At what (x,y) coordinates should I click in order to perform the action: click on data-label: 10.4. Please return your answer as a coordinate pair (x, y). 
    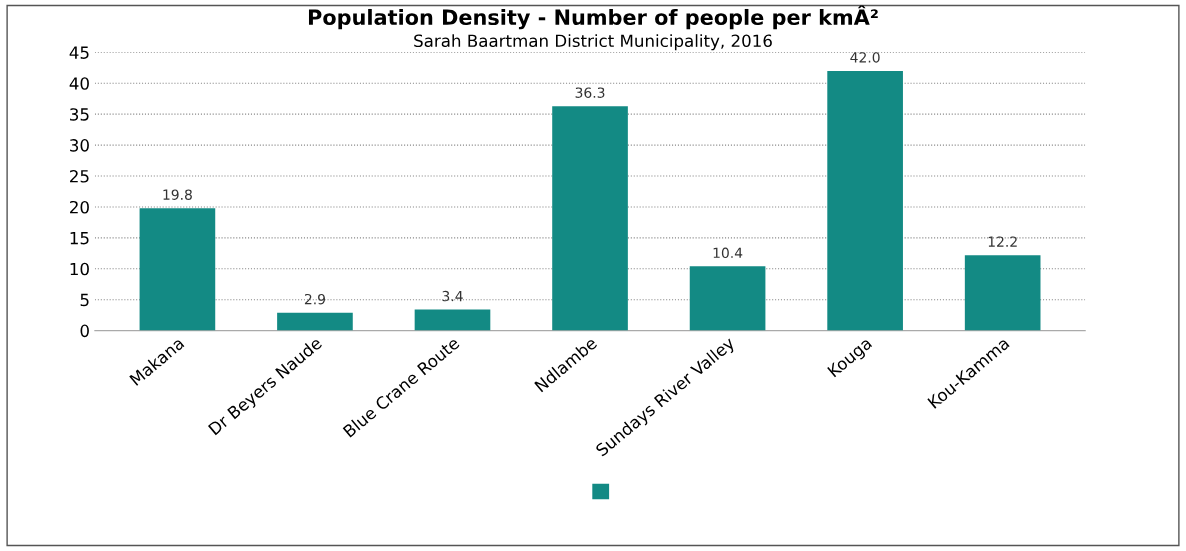
    Looking at the image, I should click on (728, 253).